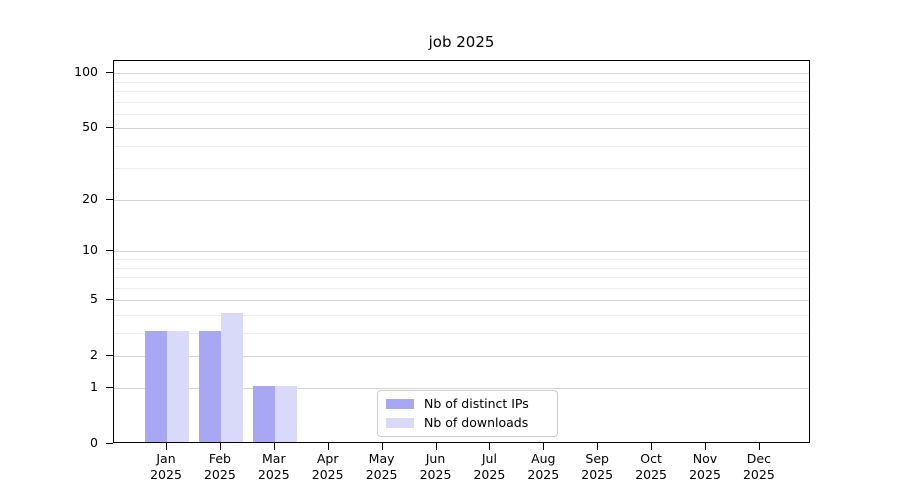  What do you see at coordinates (94, 442) in the screenshot?
I see `y-tick-label-0: 0` at bounding box center [94, 442].